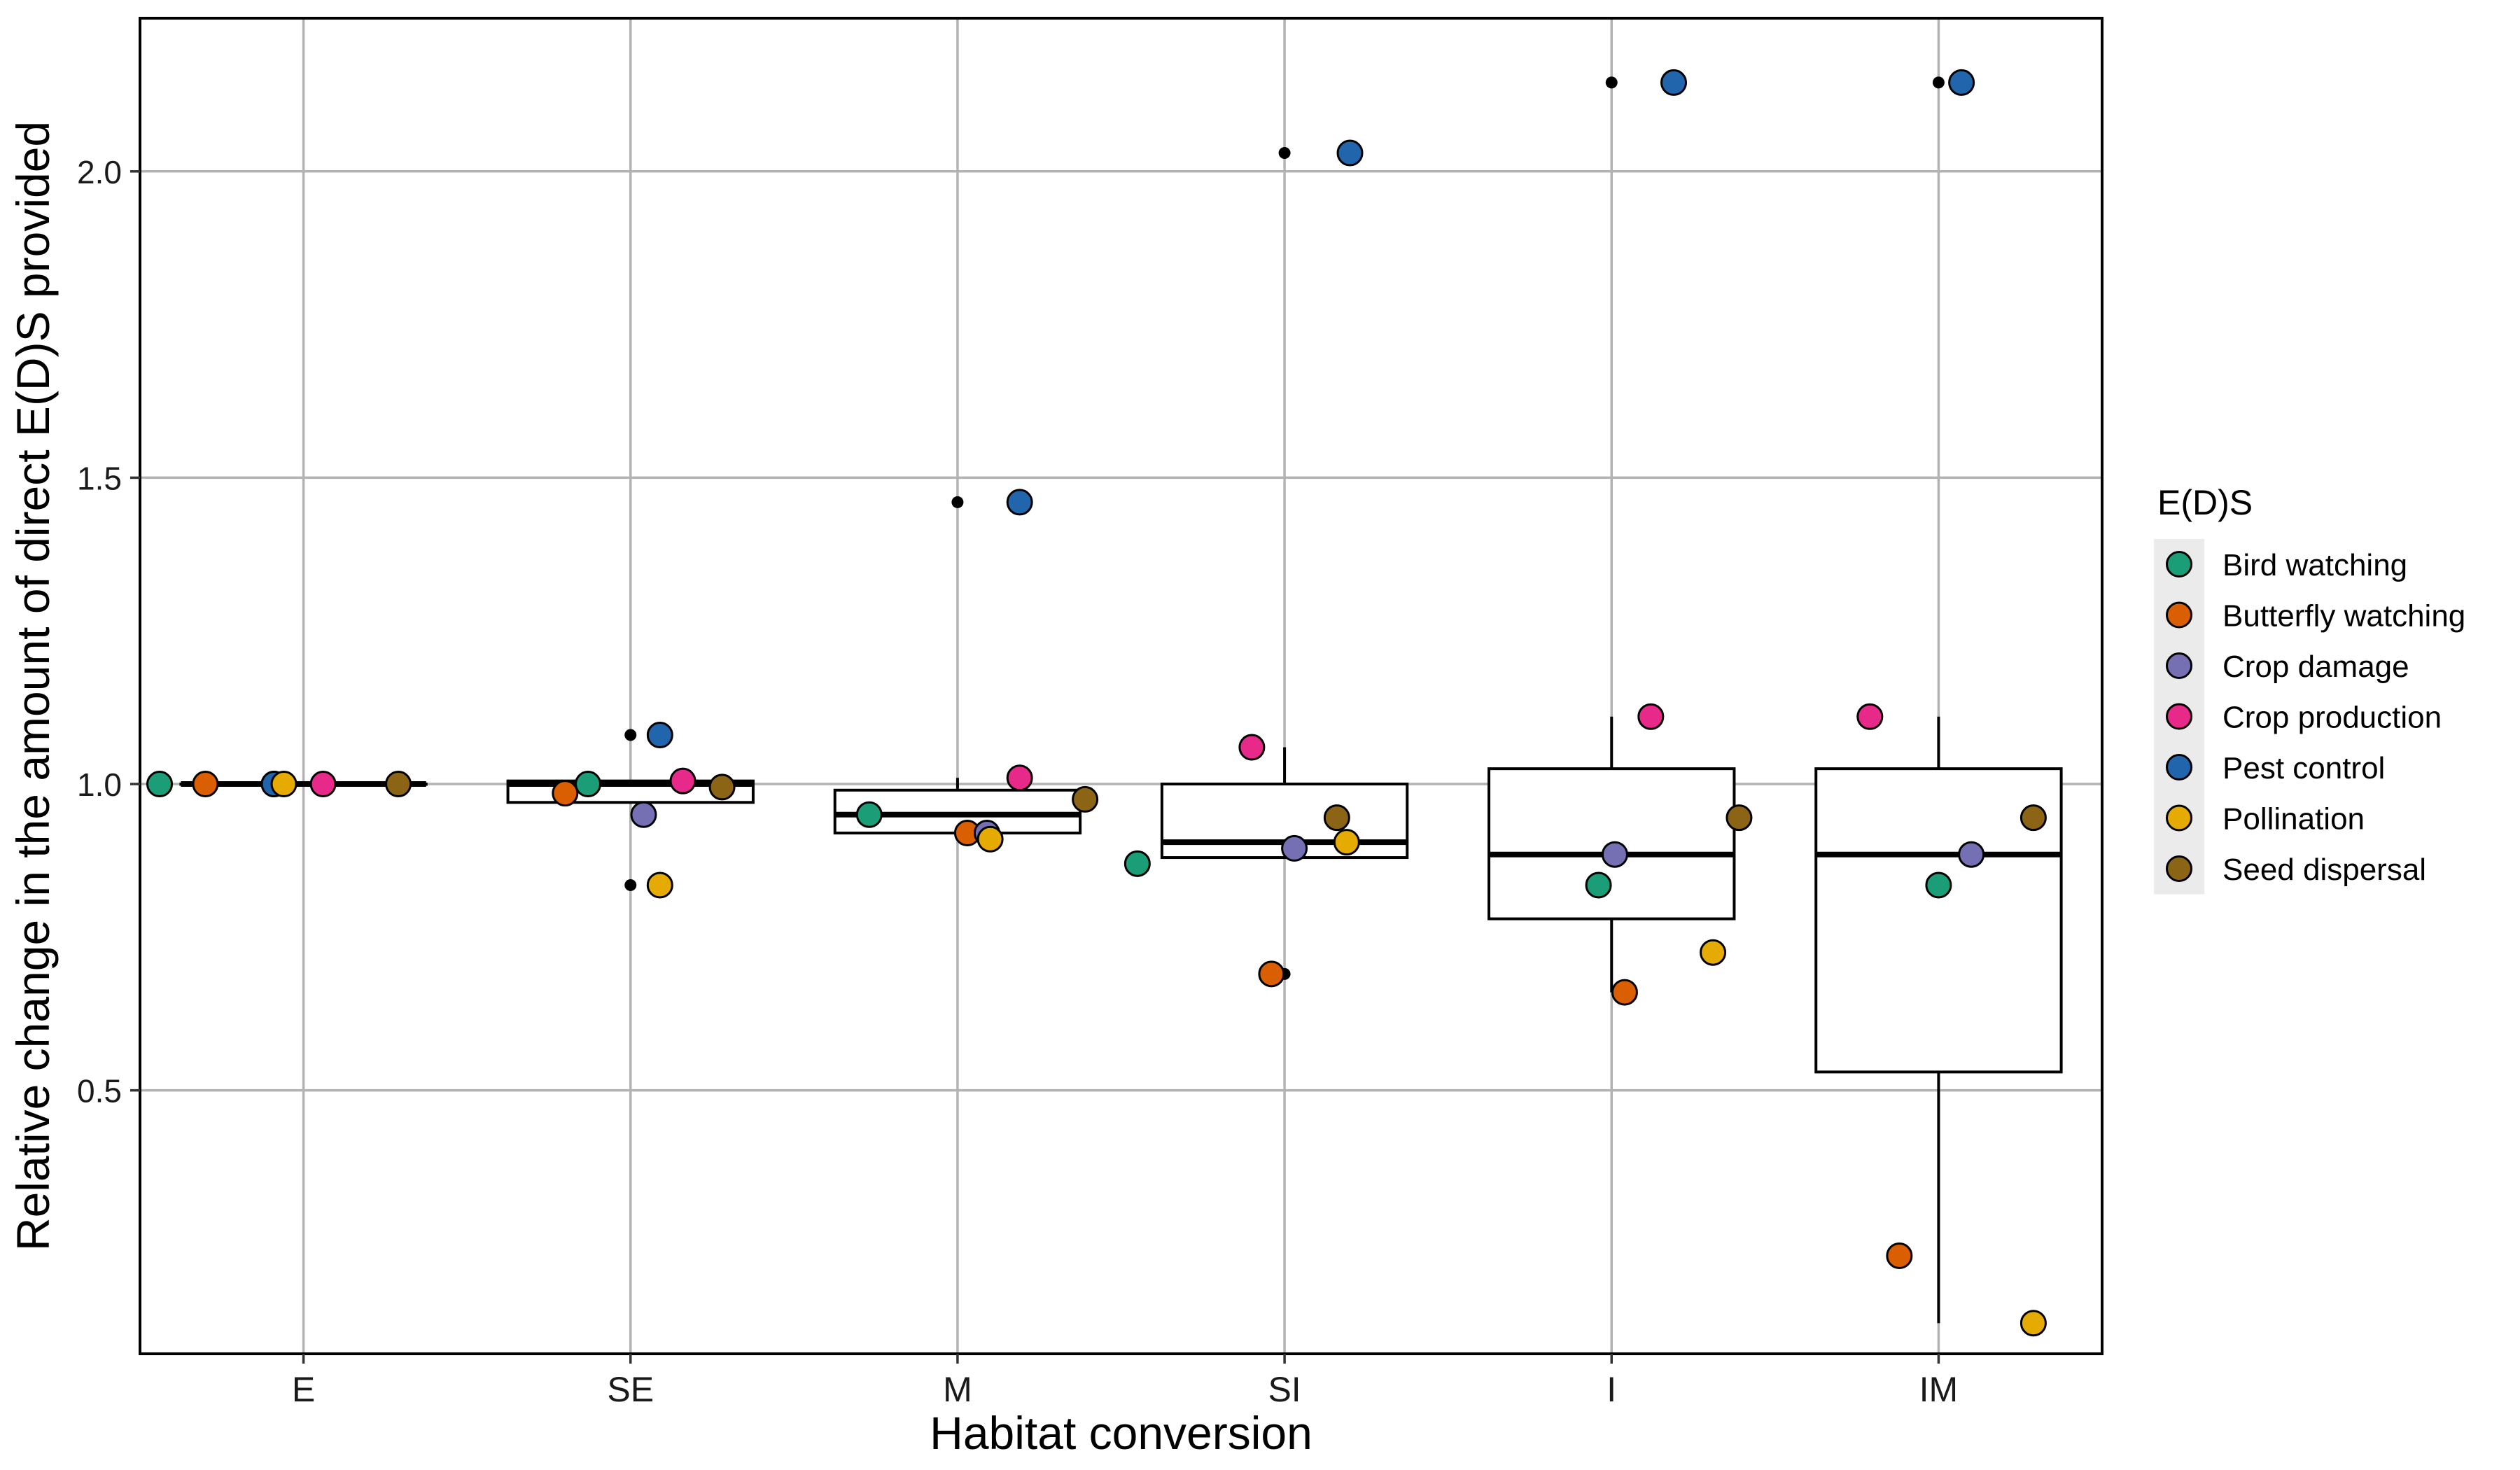  I want to click on y-tick-label: 1.5, so click(99, 478).